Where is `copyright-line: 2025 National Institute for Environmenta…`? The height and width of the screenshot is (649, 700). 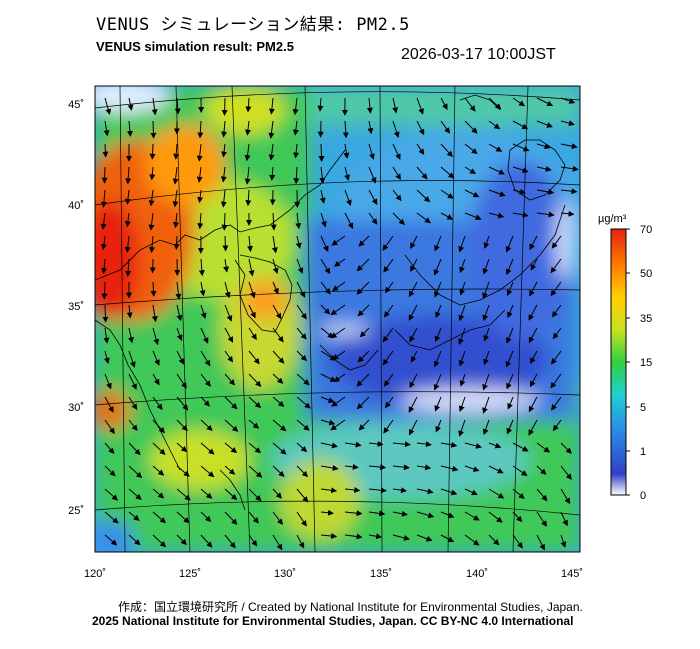
copyright-line: 2025 National Institute for Environmenta… is located at coordinates (333, 621).